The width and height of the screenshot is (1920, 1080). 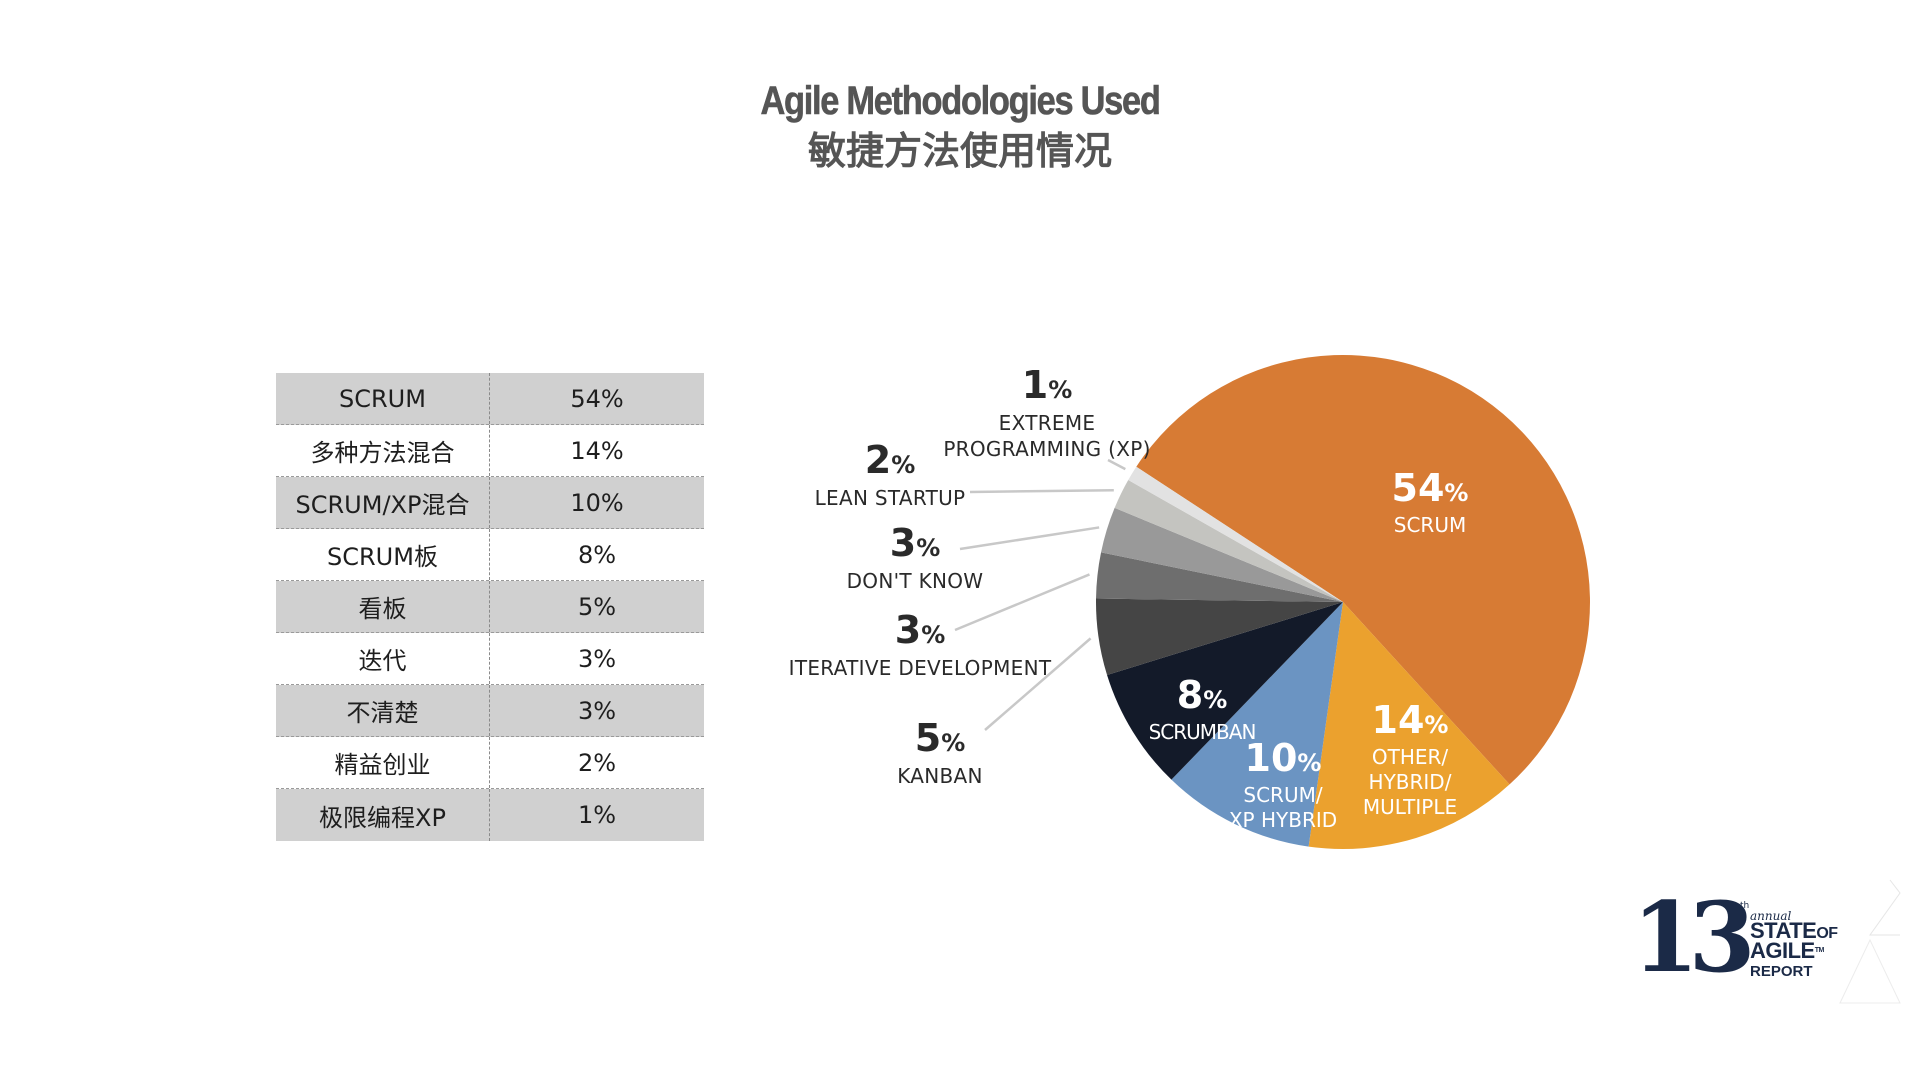 I want to click on logo-suffix: th, so click(x=1745, y=906).